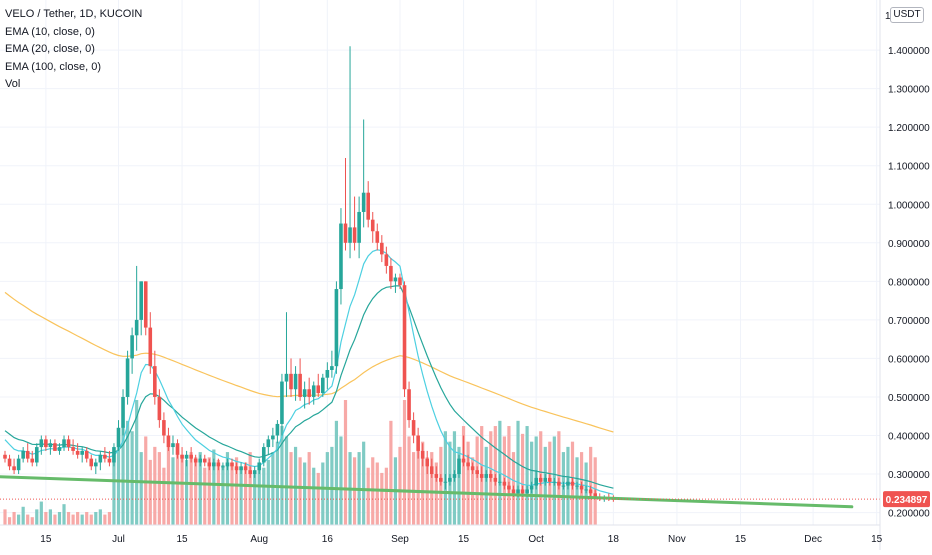 The image size is (932, 555). I want to click on price-axis-bg, so click(906, 275).